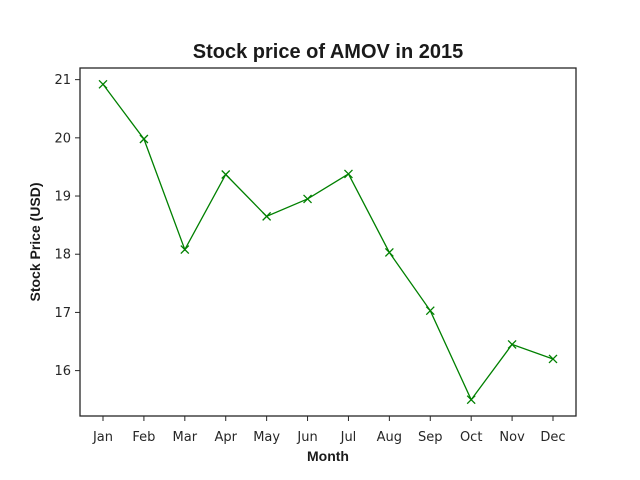 The height and width of the screenshot is (480, 640). What do you see at coordinates (266, 437) in the screenshot?
I see `x-tick-label: May` at bounding box center [266, 437].